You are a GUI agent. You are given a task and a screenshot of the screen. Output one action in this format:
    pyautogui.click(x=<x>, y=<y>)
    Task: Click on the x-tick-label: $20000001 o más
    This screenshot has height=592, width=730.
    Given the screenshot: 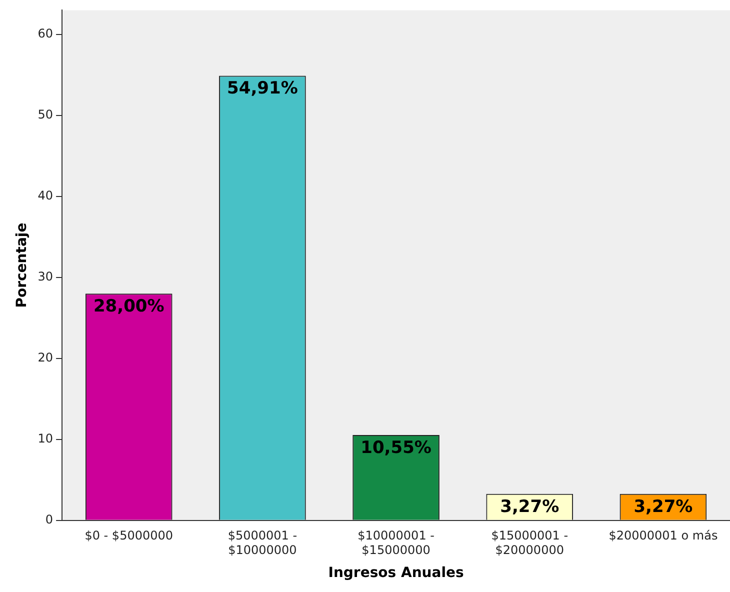 What is the action you would take?
    pyautogui.click(x=663, y=535)
    